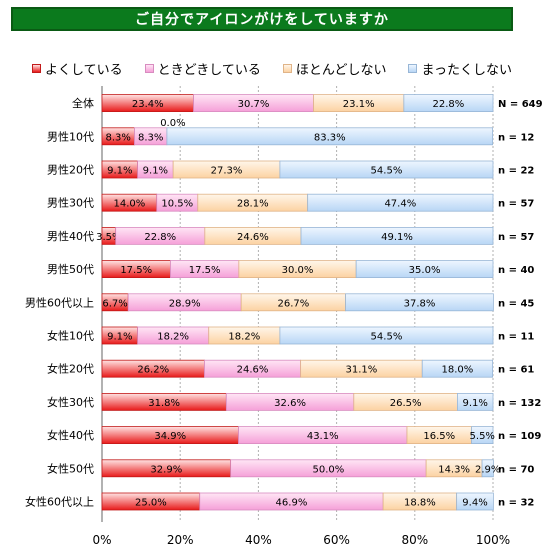 This screenshot has height=556, width=546. I want to click on data-label: 23.4%, so click(148, 104).